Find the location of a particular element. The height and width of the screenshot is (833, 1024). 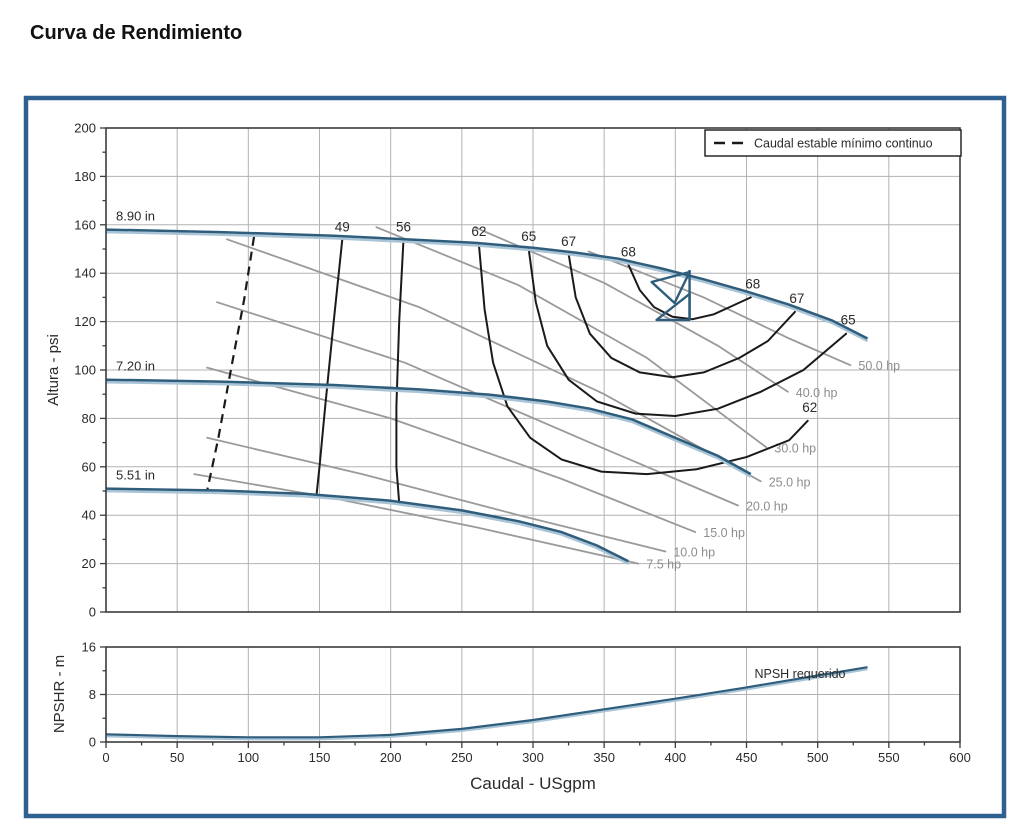

y-tick-label: 60 is located at coordinates (89, 466).